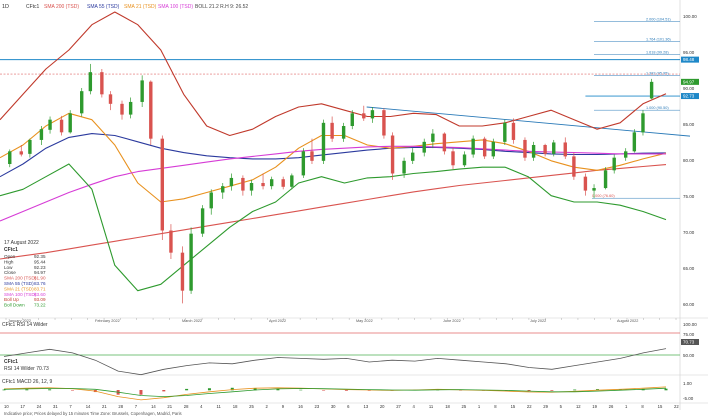  What do you see at coordinates (20, 294) in the screenshot?
I see `info-row-label: SMA 100 (TSD)` at bounding box center [20, 294].